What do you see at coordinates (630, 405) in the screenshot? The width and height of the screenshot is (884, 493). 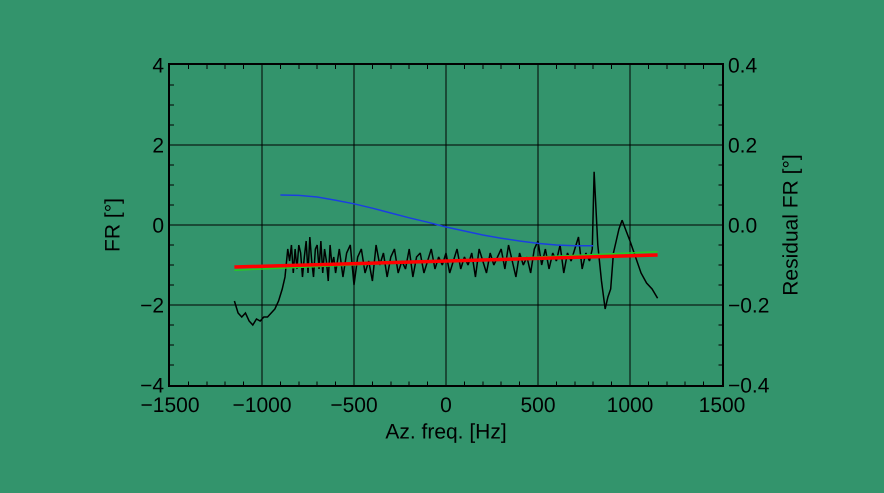 I see `x-tick-label: 1000` at bounding box center [630, 405].